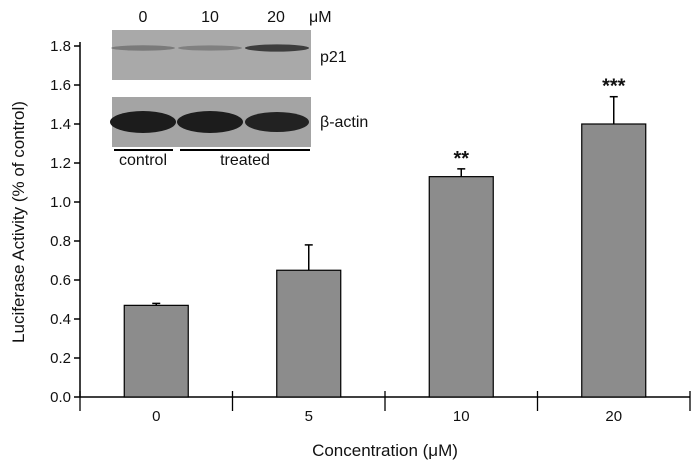 Image resolution: width=700 pixels, height=465 pixels. Describe the element at coordinates (143, 160) in the screenshot. I see `control-label: control` at that location.